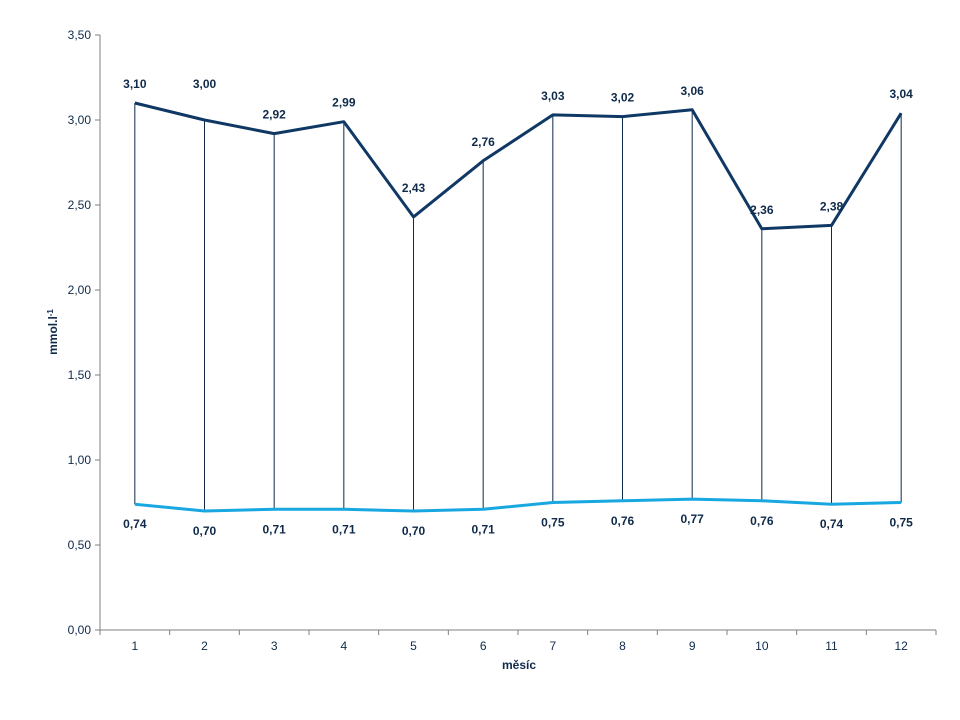 This screenshot has width=960, height=720. What do you see at coordinates (518, 166) in the screenshot?
I see `upper-series-line` at bounding box center [518, 166].